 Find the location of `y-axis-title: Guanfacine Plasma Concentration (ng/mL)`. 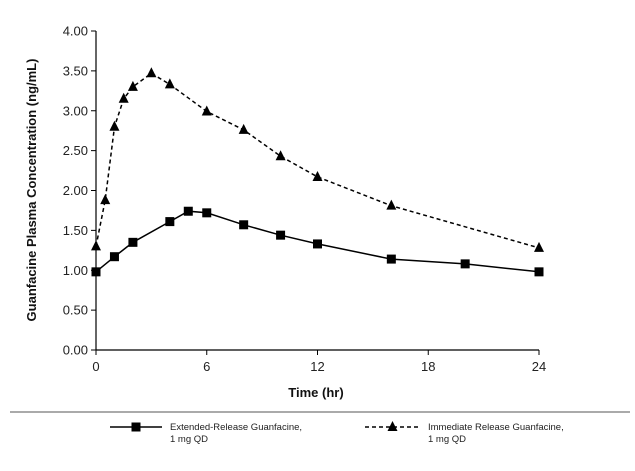

y-axis-title: Guanfacine Plasma Concentration (ng/mL) is located at coordinates (31, 190).